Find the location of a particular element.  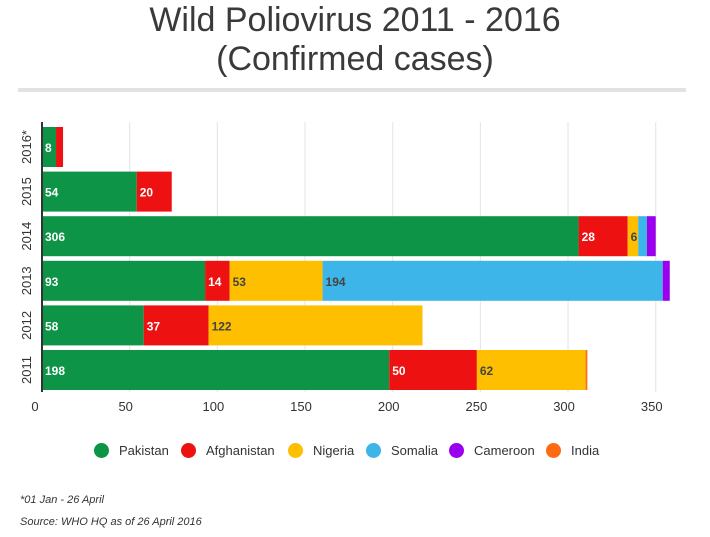

x-tick-label: 150 is located at coordinates (301, 406).